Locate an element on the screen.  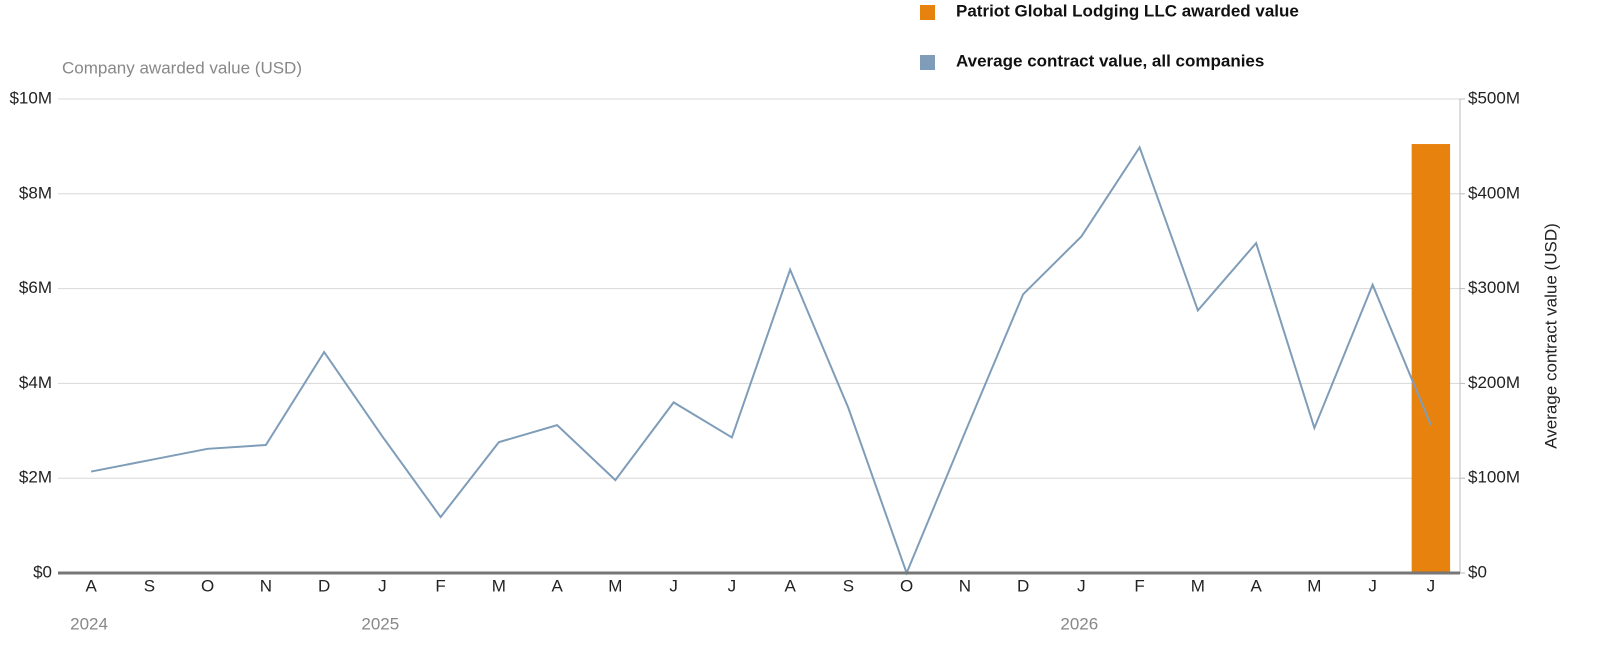
y2-tick-label: $500M is located at coordinates (1494, 97).